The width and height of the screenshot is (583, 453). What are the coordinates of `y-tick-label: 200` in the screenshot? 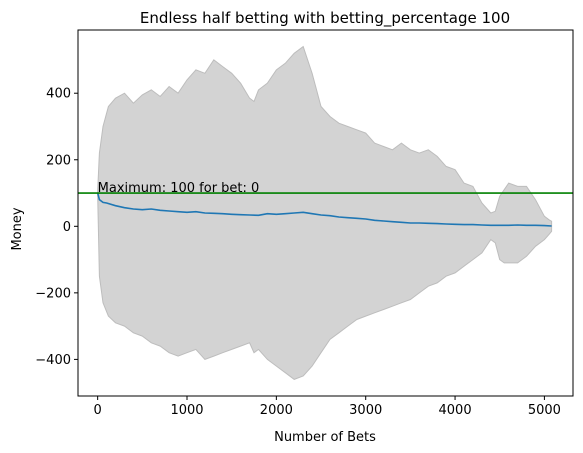 It's located at (58, 160).